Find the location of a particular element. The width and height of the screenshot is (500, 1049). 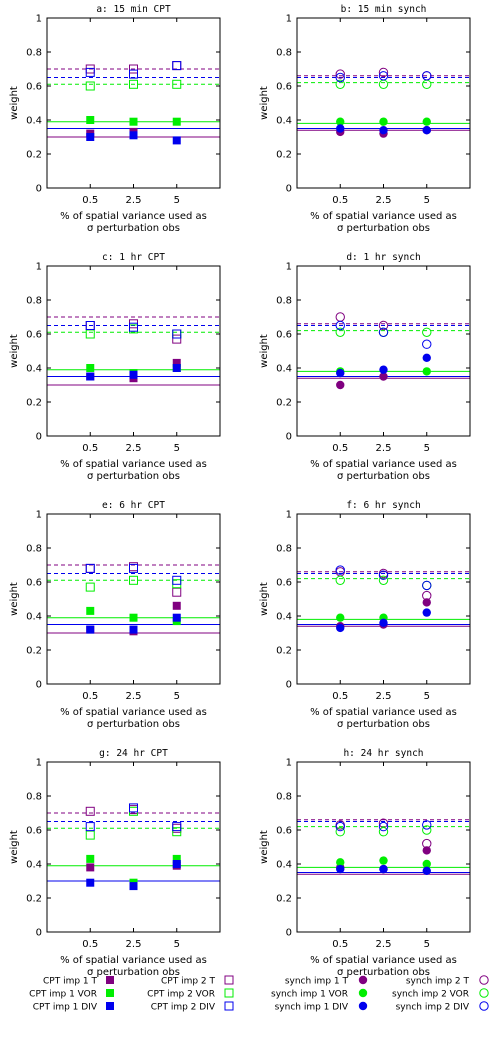

legend-marker-synch-imp-1-t is located at coordinates (363, 980).